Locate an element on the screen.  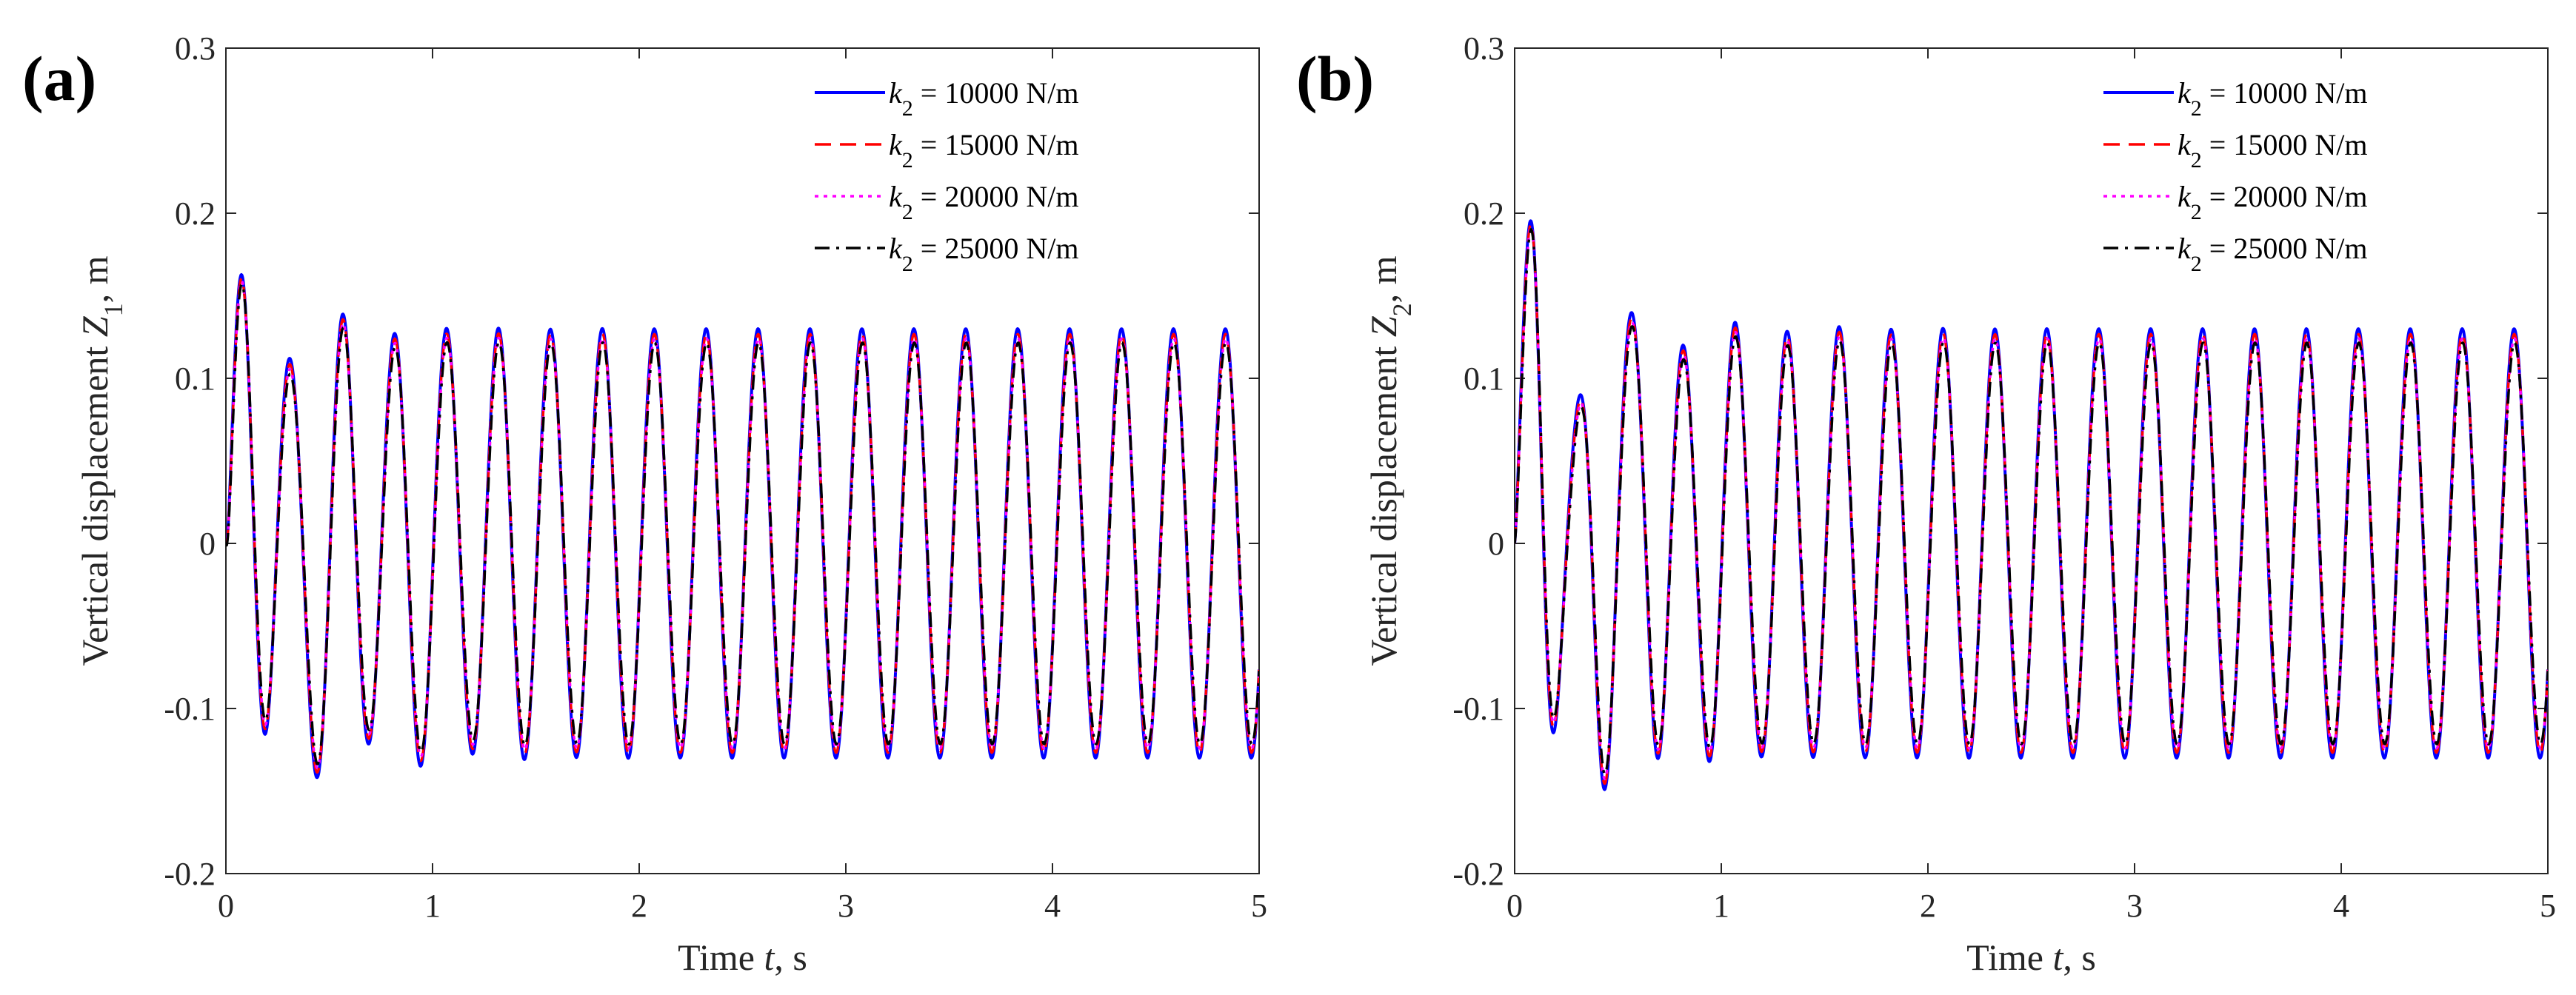
panel-label: (b) is located at coordinates (1335, 78).